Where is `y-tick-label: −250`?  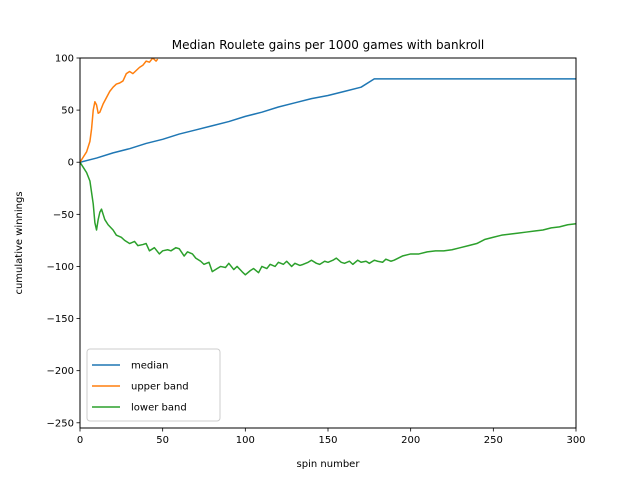
y-tick-label: −250 is located at coordinates (60, 423).